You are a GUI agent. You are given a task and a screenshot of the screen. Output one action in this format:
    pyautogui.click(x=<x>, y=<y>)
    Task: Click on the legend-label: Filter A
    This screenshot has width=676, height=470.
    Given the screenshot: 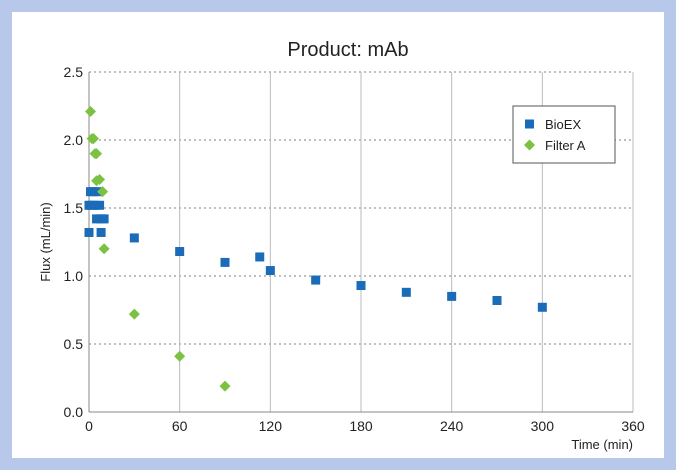 What is the action you would take?
    pyautogui.click(x=565, y=145)
    